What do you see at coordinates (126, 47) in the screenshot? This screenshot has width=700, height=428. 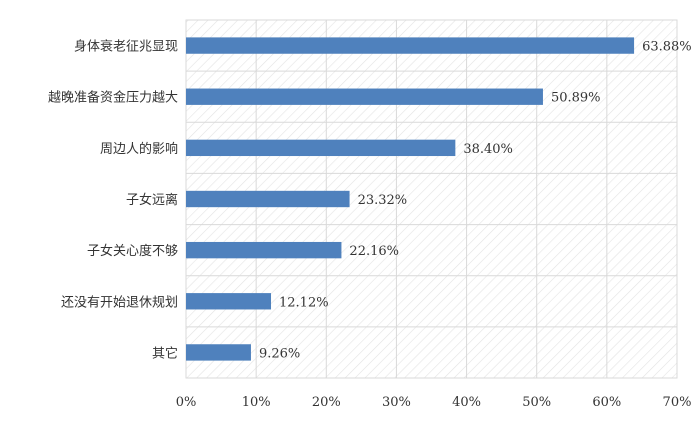 I see `category-label: 身体衰老征兆显现` at bounding box center [126, 47].